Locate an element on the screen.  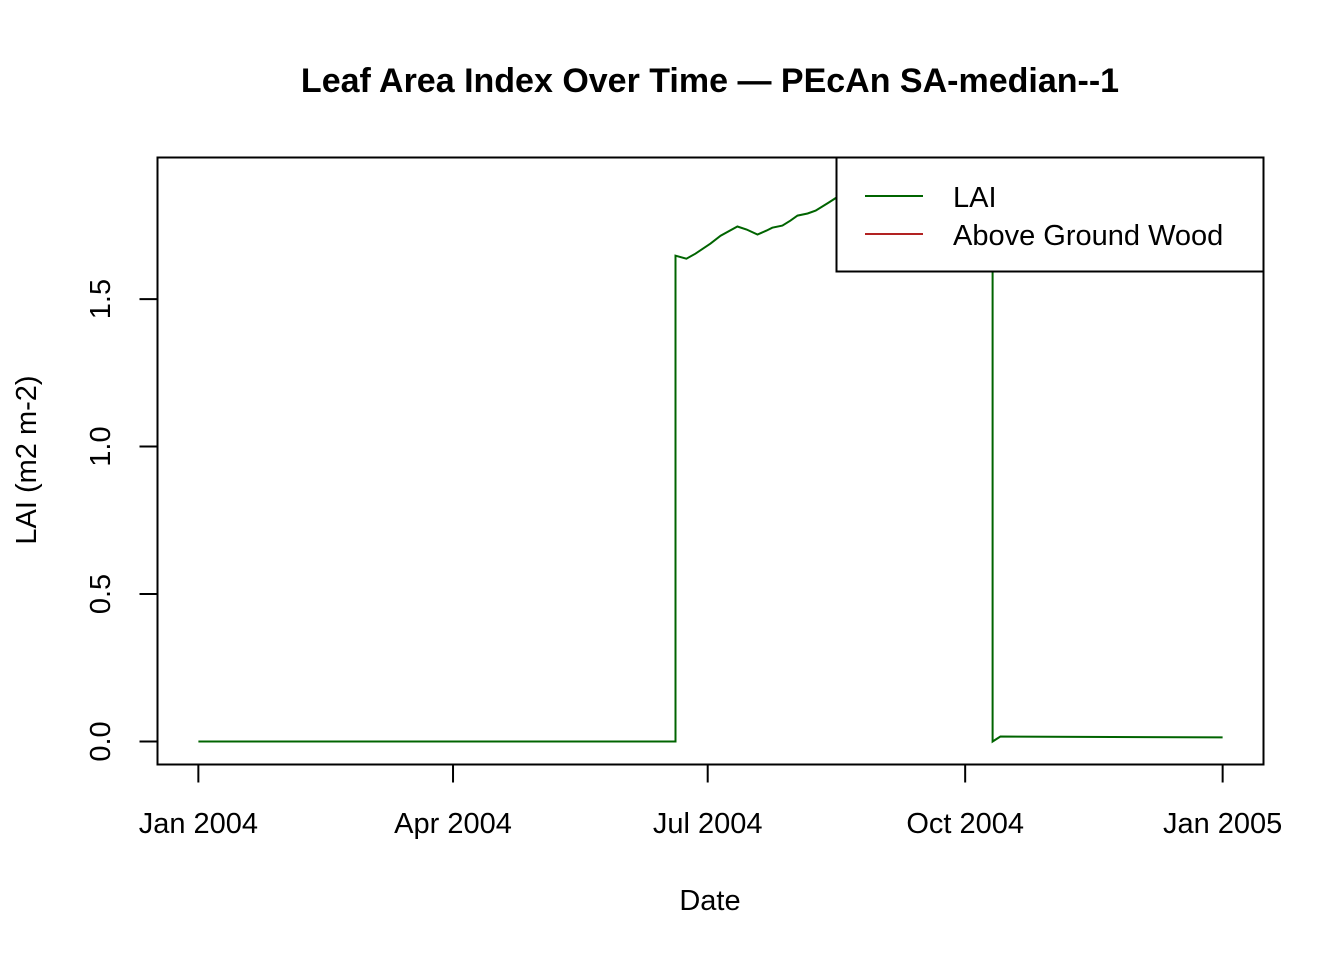
x-tick-label: Jul 2004 is located at coordinates (708, 824).